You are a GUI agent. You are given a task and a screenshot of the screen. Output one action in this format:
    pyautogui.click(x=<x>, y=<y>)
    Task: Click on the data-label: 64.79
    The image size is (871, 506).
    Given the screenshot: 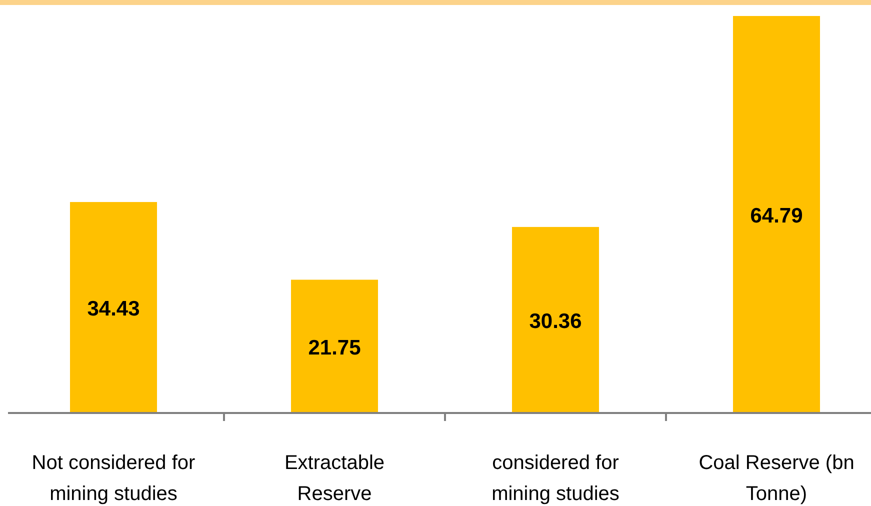 What is the action you would take?
    pyautogui.click(x=776, y=216)
    